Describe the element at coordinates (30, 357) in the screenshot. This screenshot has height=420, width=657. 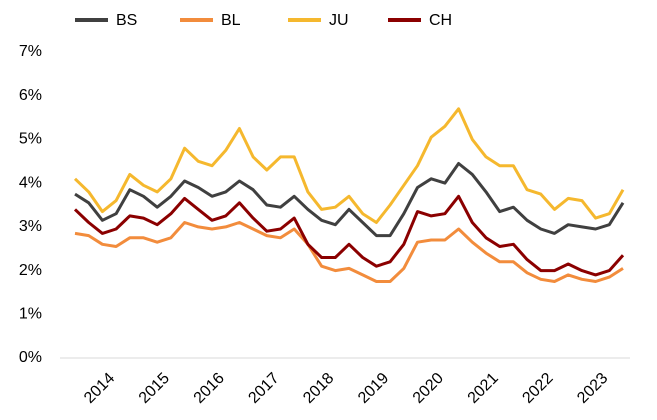
I see `y-tick-label: 0%` at that location.